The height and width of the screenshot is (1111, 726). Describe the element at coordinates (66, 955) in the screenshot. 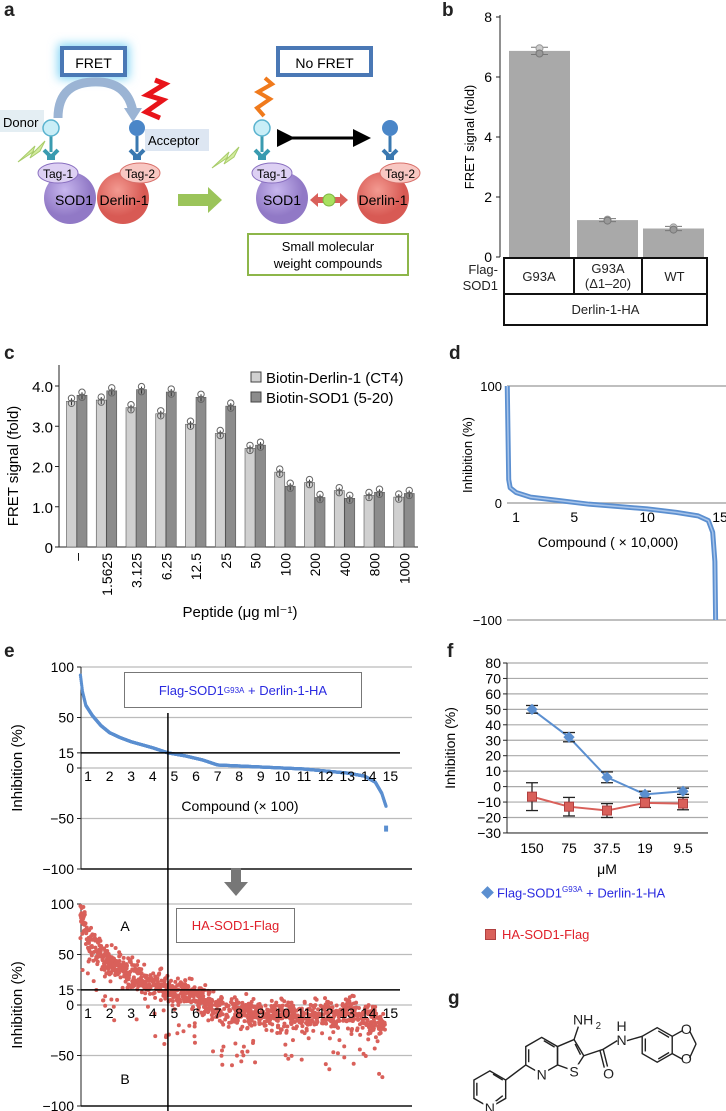

I see `e-bottom-y-tick-label: 50` at that location.